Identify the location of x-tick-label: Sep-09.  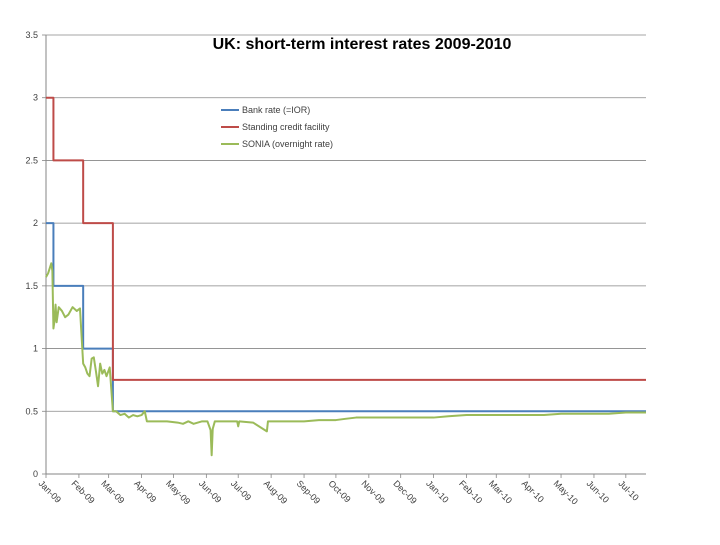
(309, 492).